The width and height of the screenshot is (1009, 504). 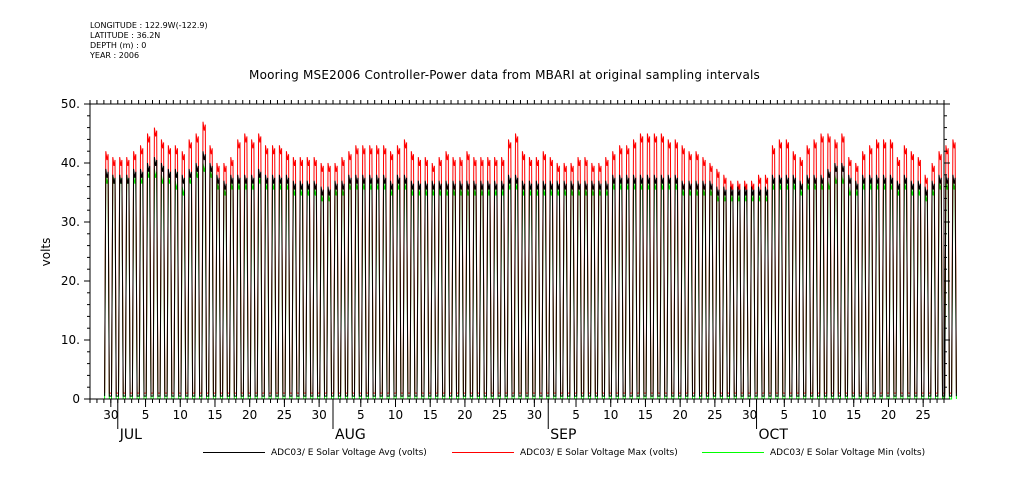 What do you see at coordinates (70, 104) in the screenshot?
I see `y-tick-label: 50.` at bounding box center [70, 104].